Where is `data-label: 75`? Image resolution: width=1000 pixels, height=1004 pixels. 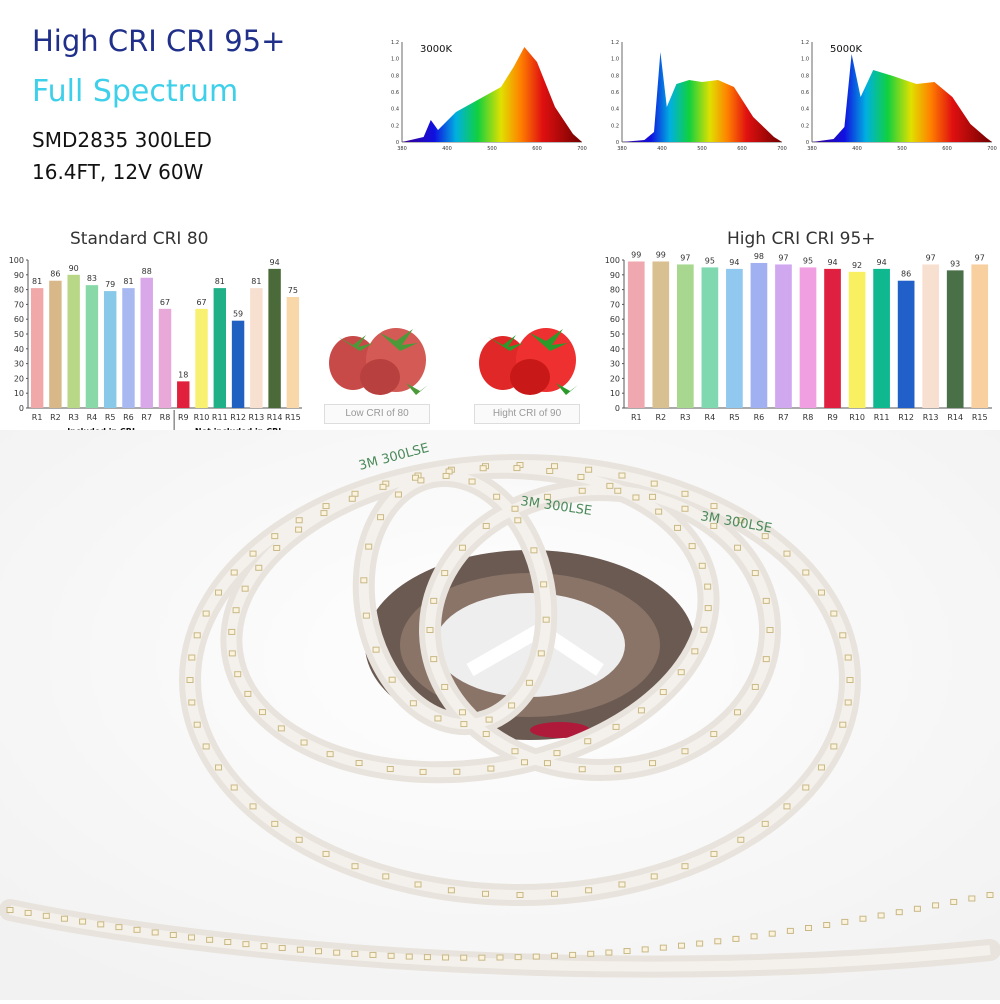
data-label: 75 is located at coordinates (293, 290).